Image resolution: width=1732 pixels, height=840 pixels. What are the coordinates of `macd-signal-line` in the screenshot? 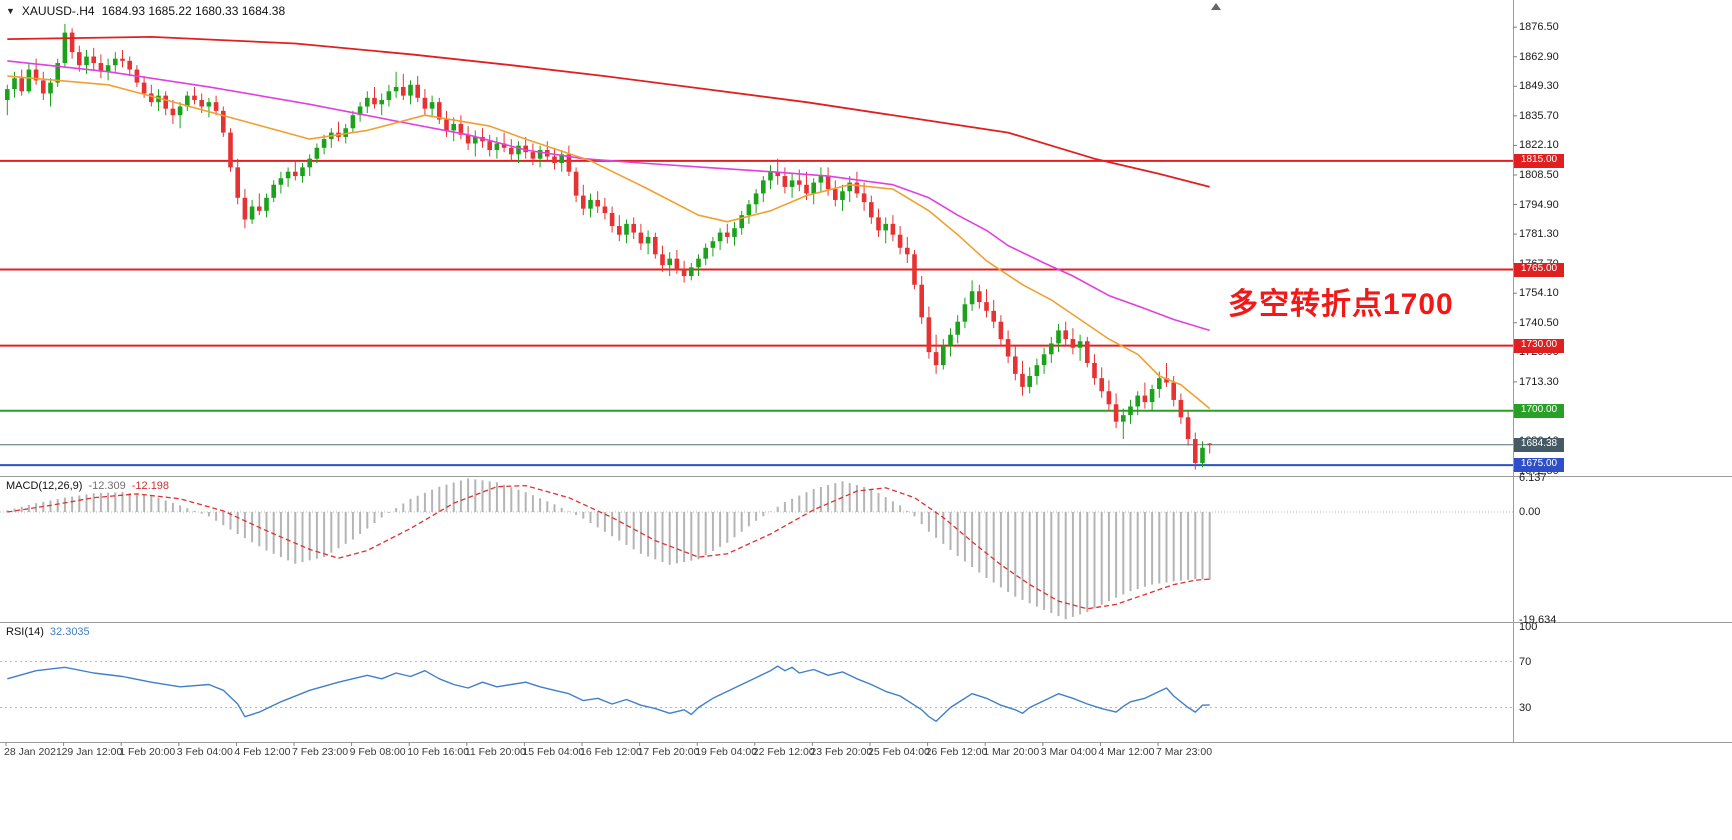 It's located at (608, 547).